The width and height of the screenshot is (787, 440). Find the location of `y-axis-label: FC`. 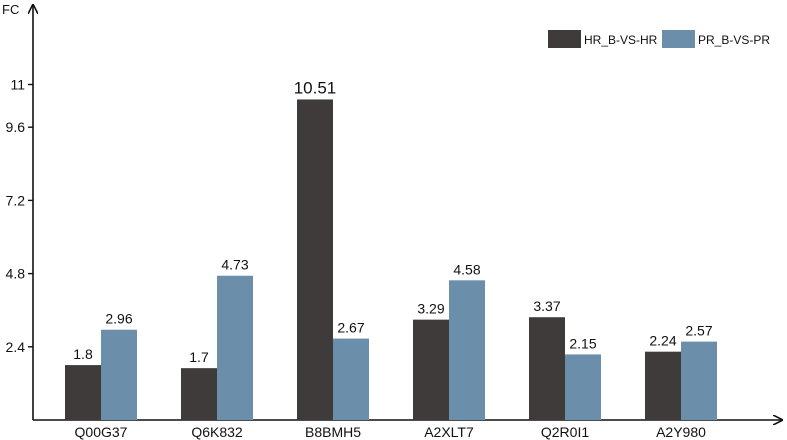

y-axis-label: FC is located at coordinates (10, 9).